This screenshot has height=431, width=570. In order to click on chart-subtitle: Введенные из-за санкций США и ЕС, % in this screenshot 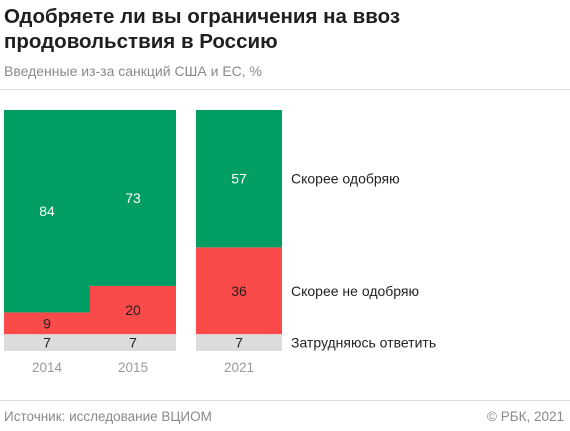, I will do `click(133, 71)`.